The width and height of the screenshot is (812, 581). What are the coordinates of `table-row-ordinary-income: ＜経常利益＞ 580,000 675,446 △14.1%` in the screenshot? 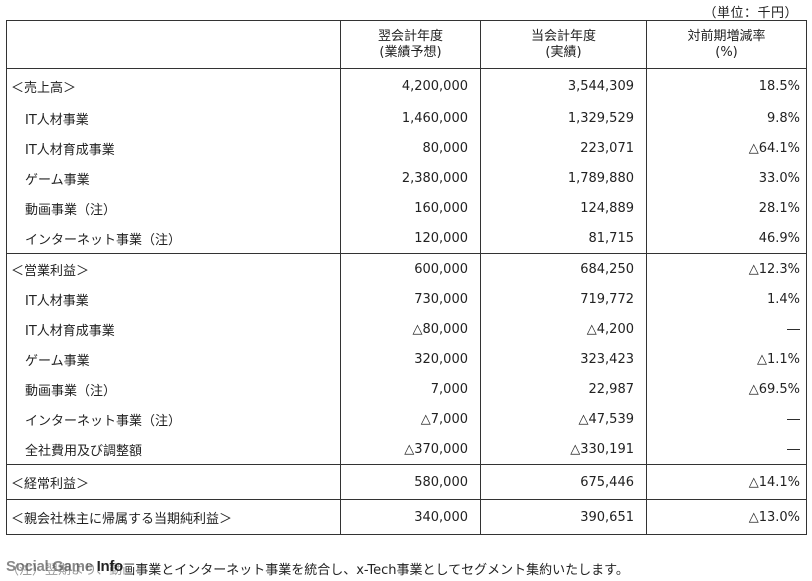 It's located at (406, 482).